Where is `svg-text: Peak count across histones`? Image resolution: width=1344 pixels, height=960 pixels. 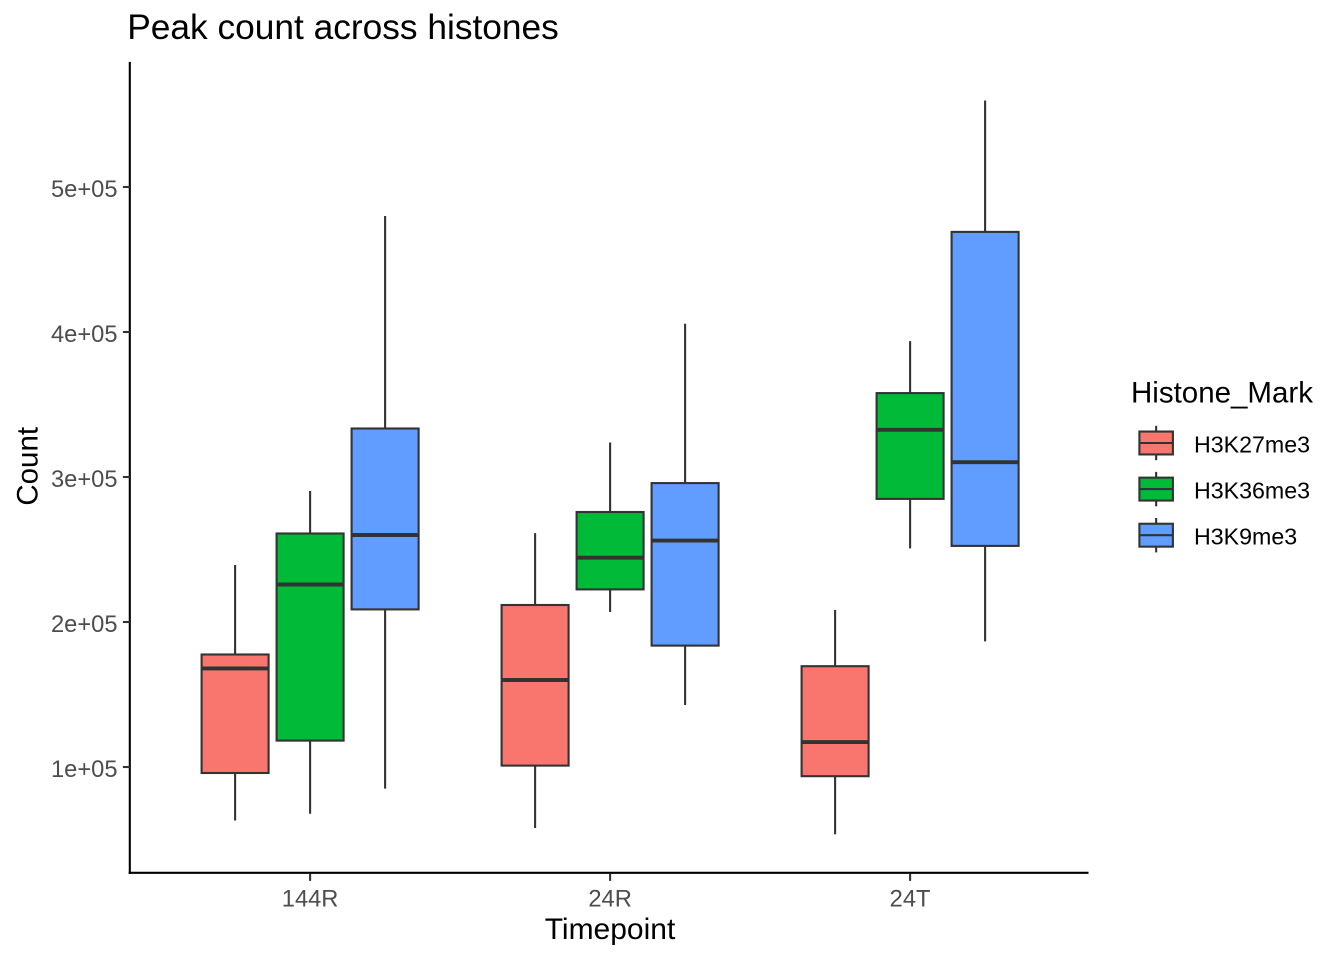 svg-text: Peak count across histones is located at coordinates (343, 27).